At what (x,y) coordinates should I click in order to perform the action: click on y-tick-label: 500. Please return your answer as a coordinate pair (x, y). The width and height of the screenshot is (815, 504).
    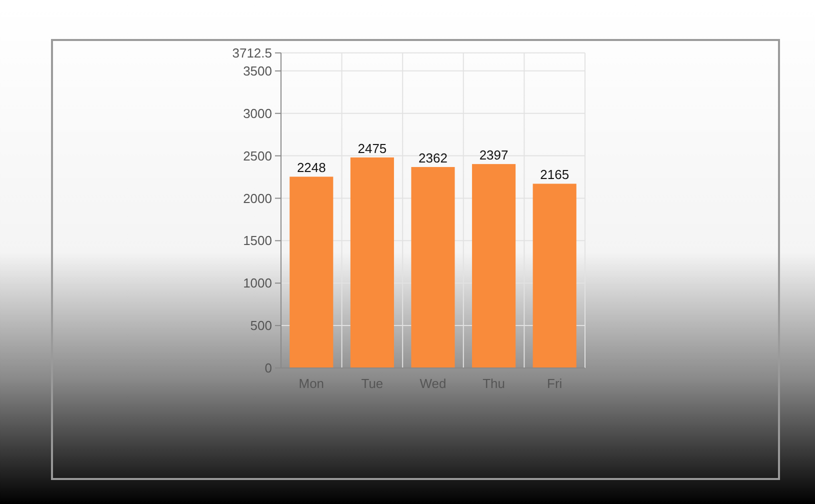
    Looking at the image, I should click on (261, 326).